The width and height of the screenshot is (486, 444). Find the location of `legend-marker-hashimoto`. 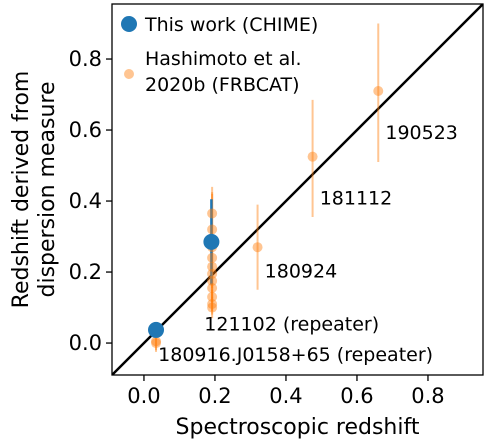

legend-marker-hashimoto is located at coordinates (129, 74).